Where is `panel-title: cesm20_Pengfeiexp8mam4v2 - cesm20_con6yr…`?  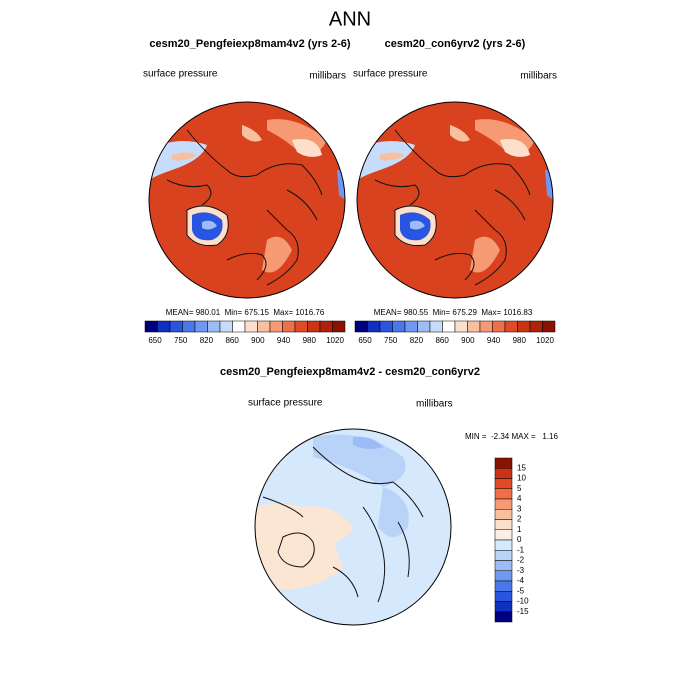
panel-title: cesm20_Pengfeiexp8mam4v2 - cesm20_con6yr… is located at coordinates (350, 372).